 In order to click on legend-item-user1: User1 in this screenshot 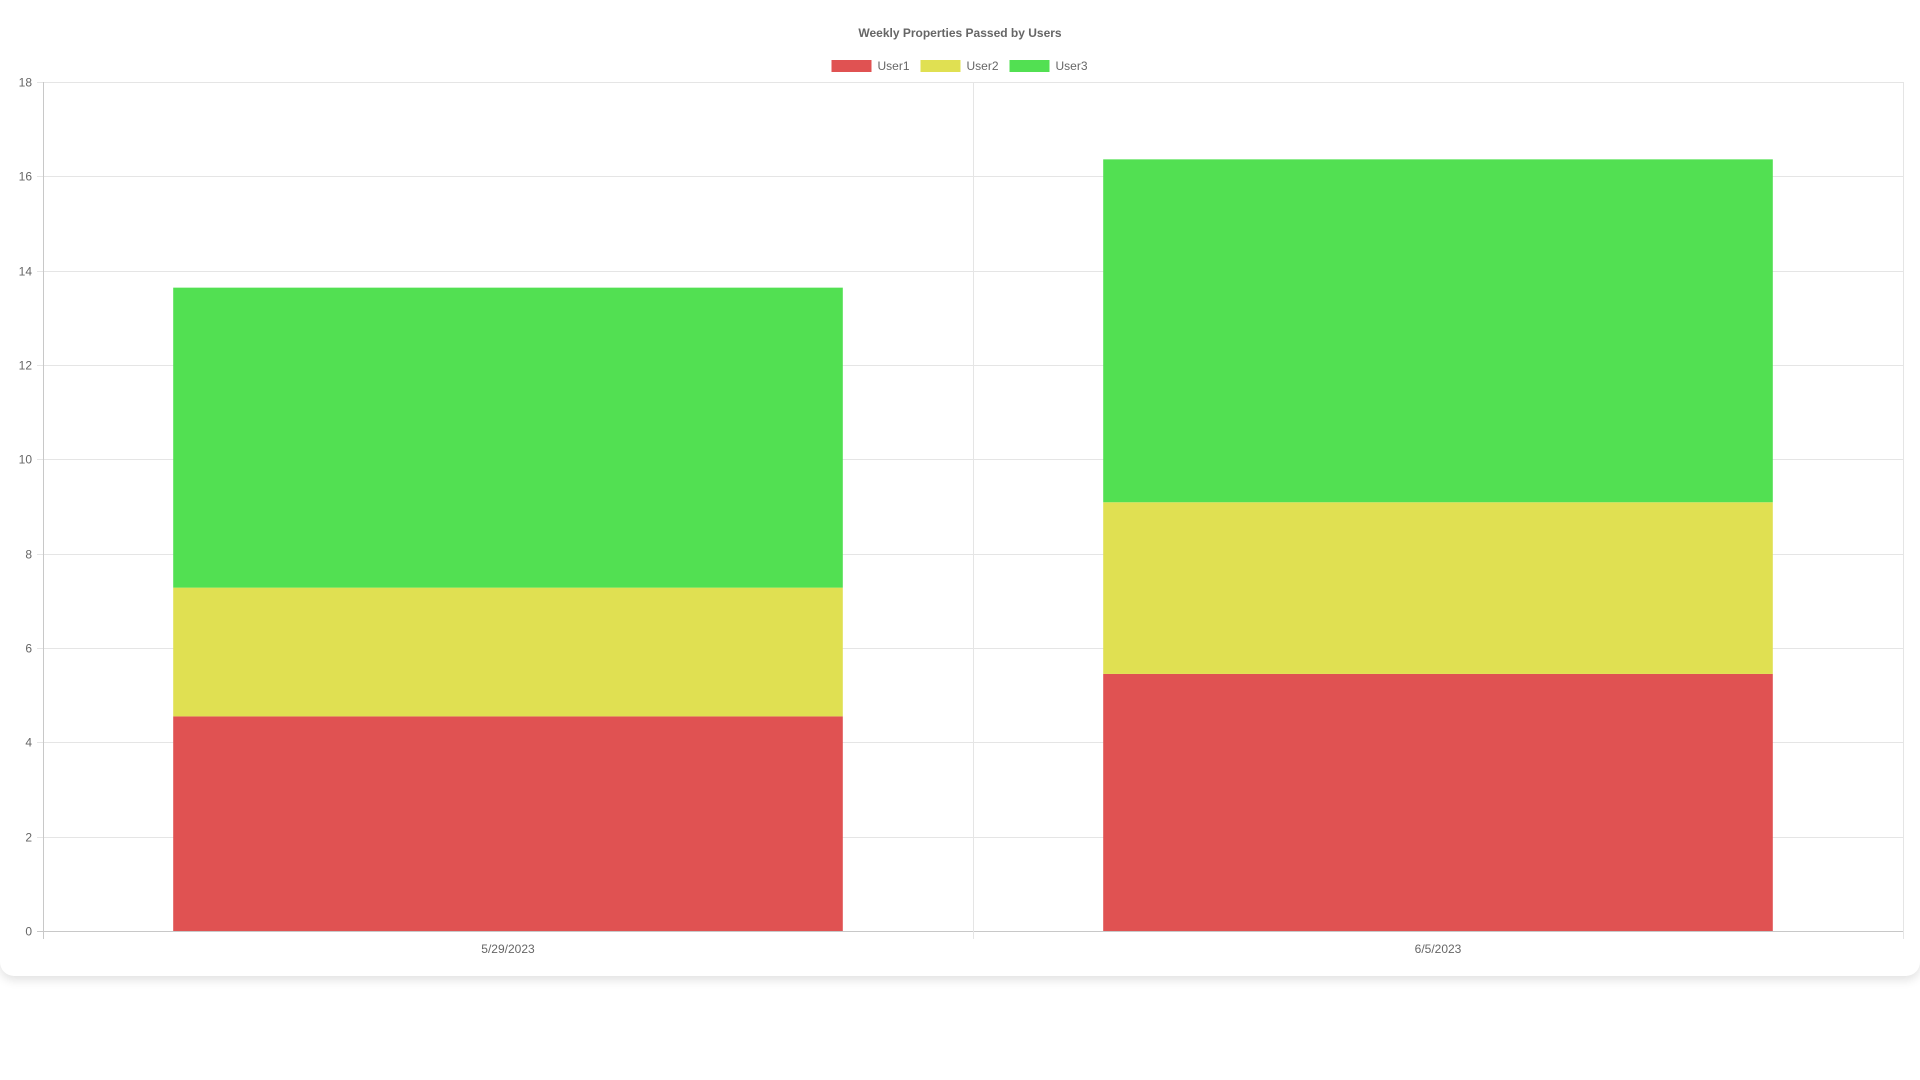, I will do `click(870, 66)`.